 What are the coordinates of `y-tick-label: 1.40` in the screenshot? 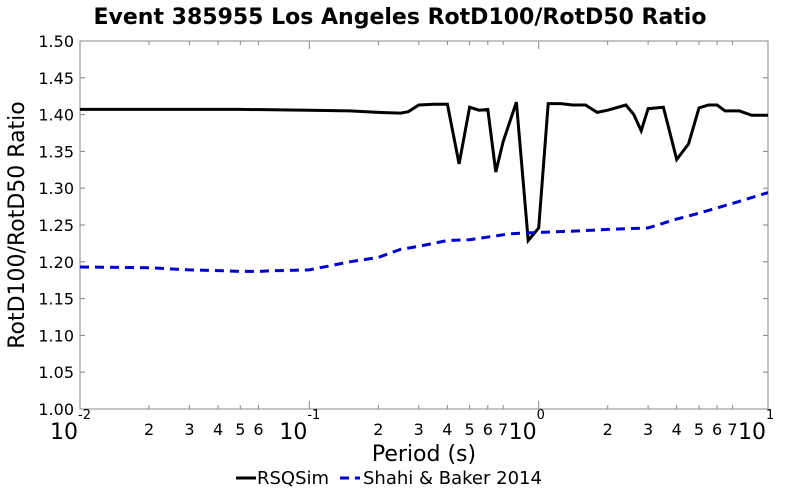 It's located at (56, 115).